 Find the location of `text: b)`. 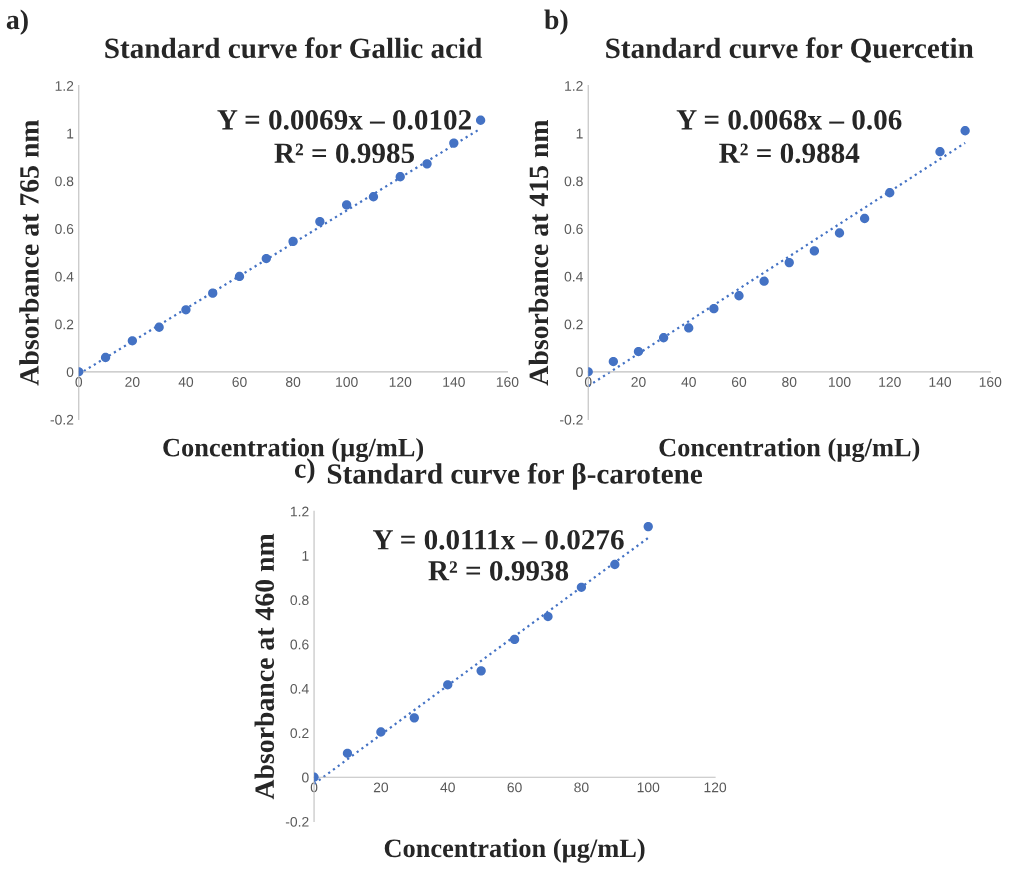

text: b) is located at coordinates (556, 22).